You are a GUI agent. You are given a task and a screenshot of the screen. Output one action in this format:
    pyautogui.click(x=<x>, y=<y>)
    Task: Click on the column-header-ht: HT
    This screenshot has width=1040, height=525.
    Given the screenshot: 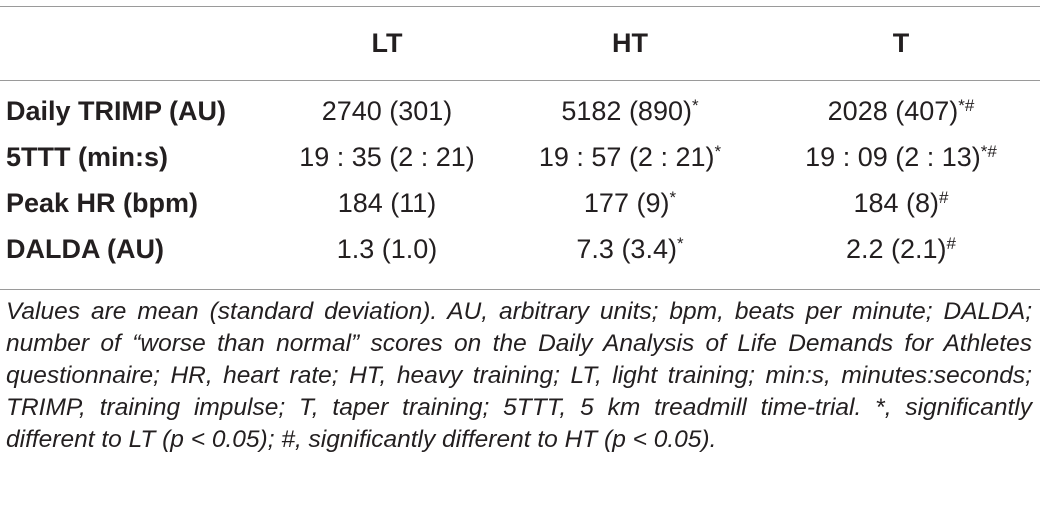 What is the action you would take?
    pyautogui.click(x=630, y=42)
    